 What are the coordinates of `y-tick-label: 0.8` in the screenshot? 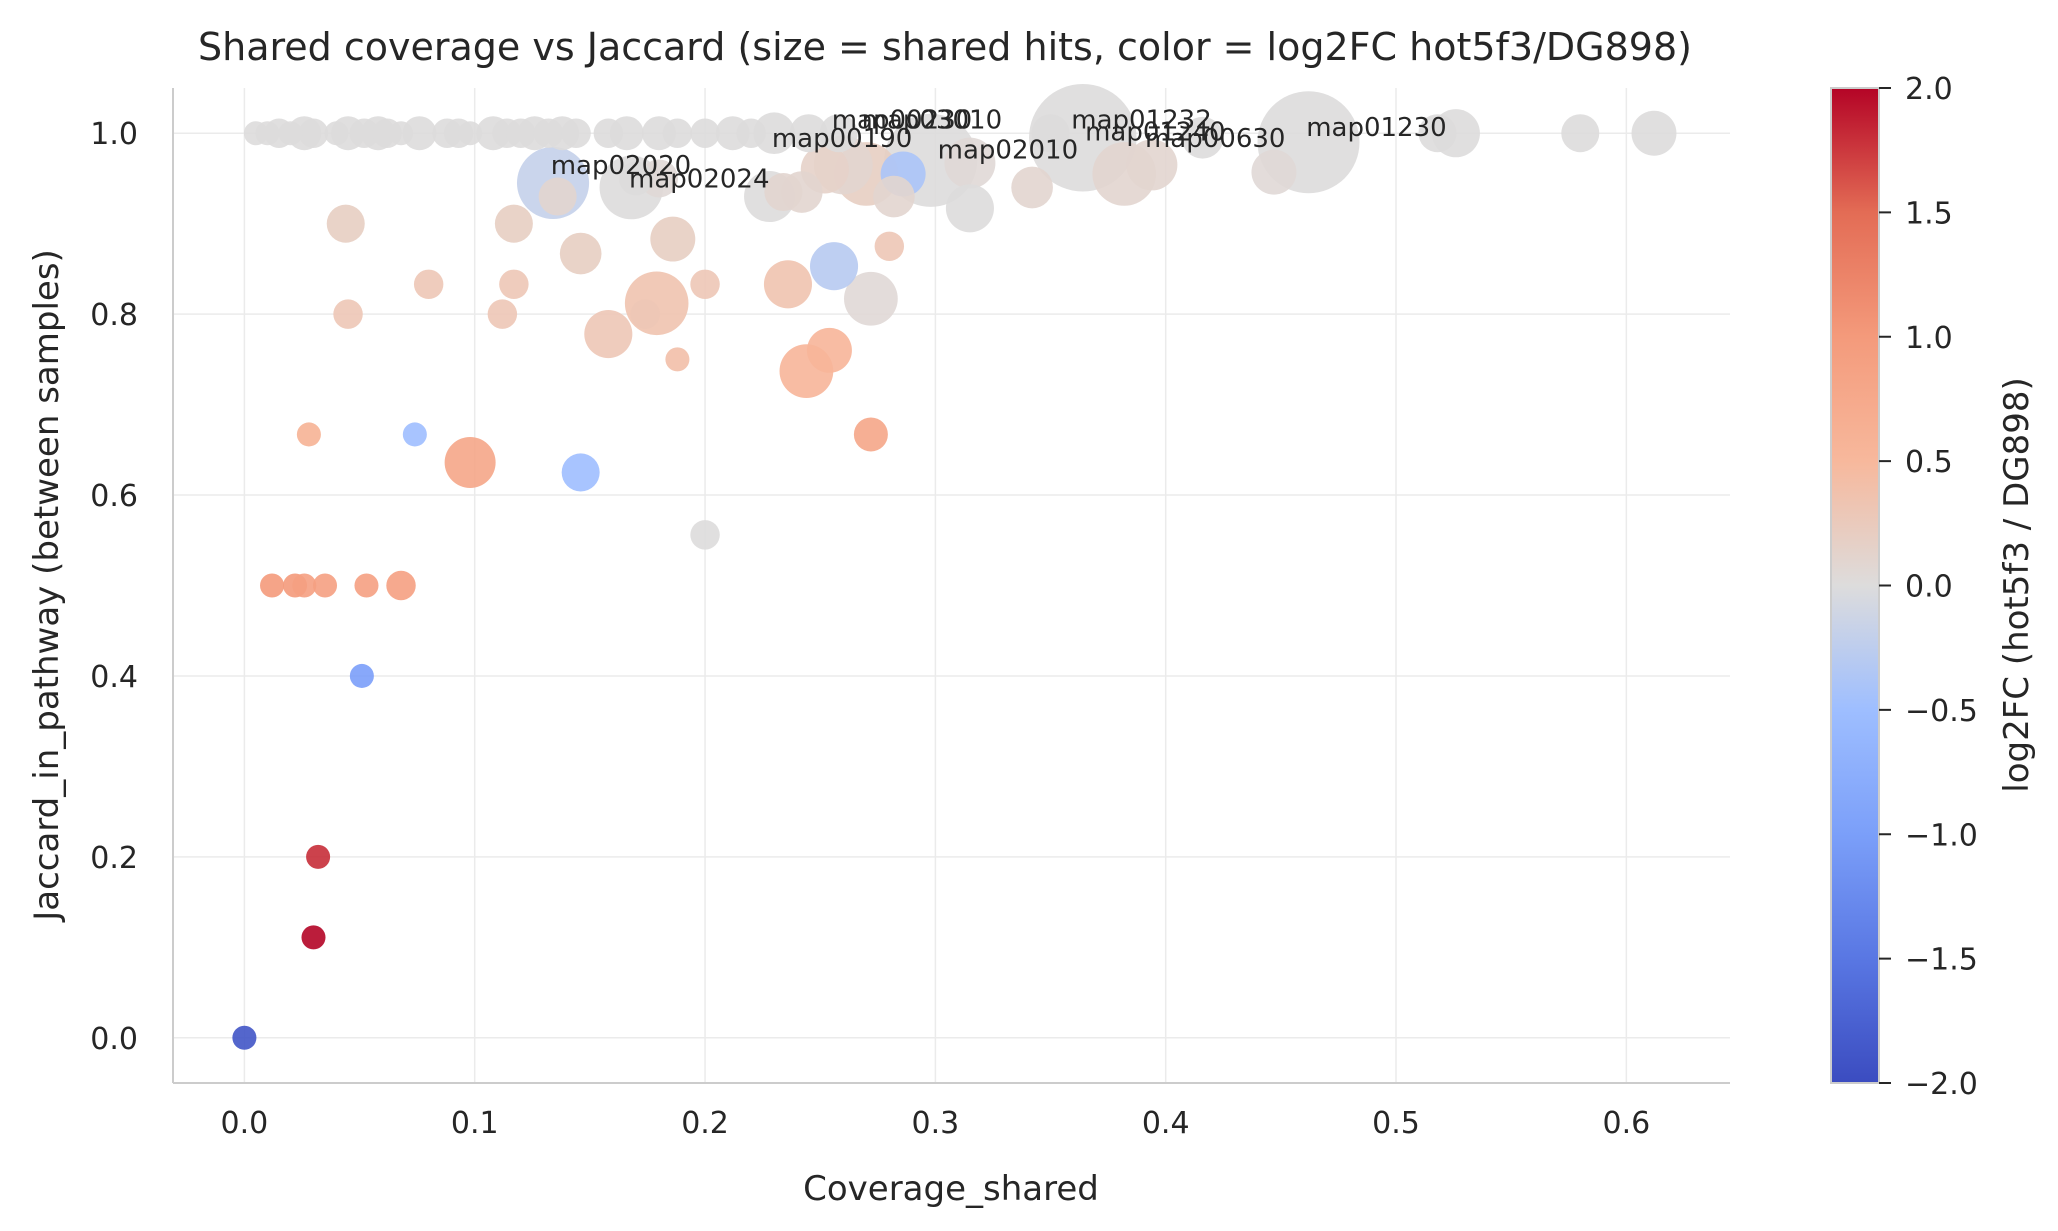 It's located at (114, 315).